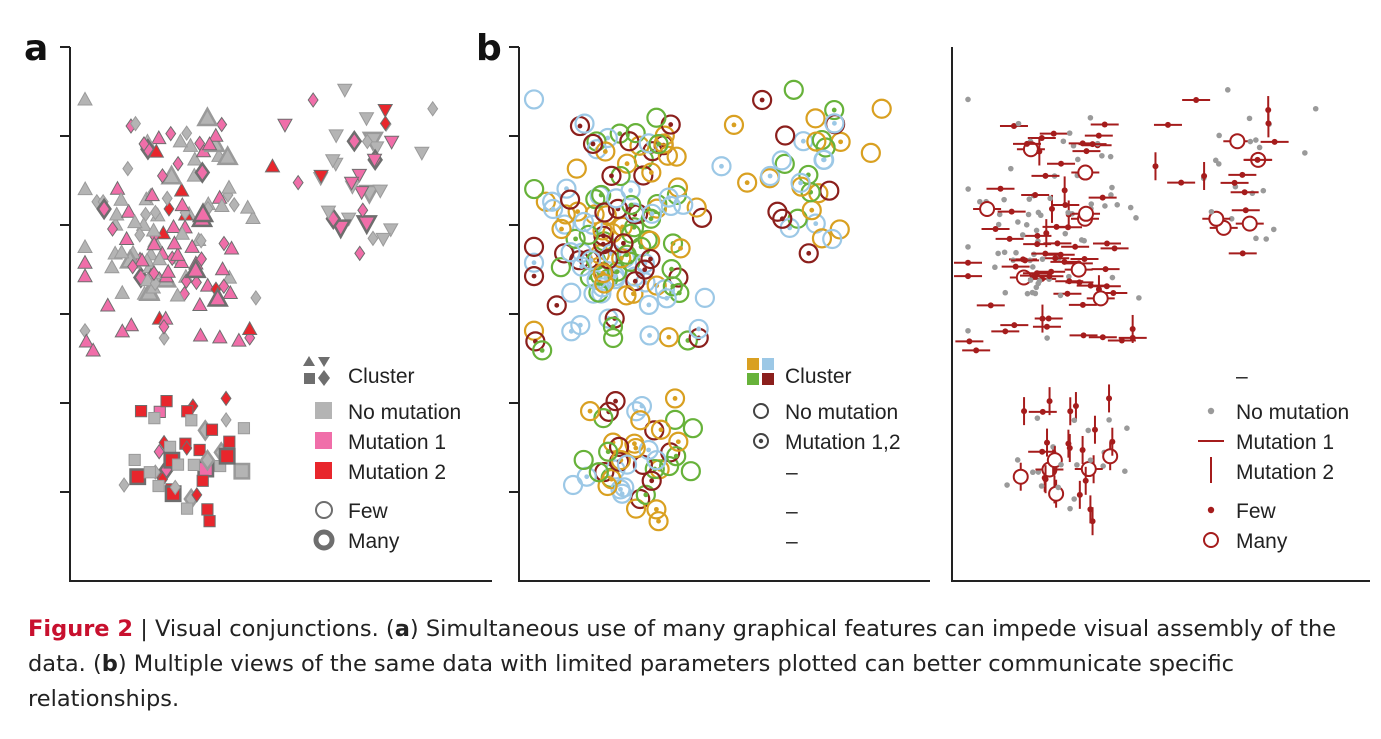 Image resolution: width=1381 pixels, height=739 pixels. What do you see at coordinates (381, 376) in the screenshot?
I see `legend-a-cluster: Cluster` at bounding box center [381, 376].